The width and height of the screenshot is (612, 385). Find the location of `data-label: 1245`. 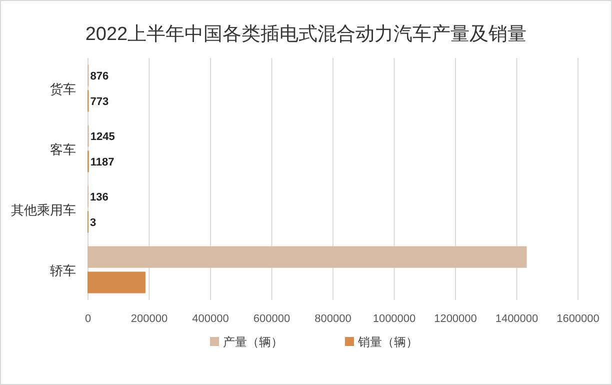

data-label: 1245 is located at coordinates (102, 137).